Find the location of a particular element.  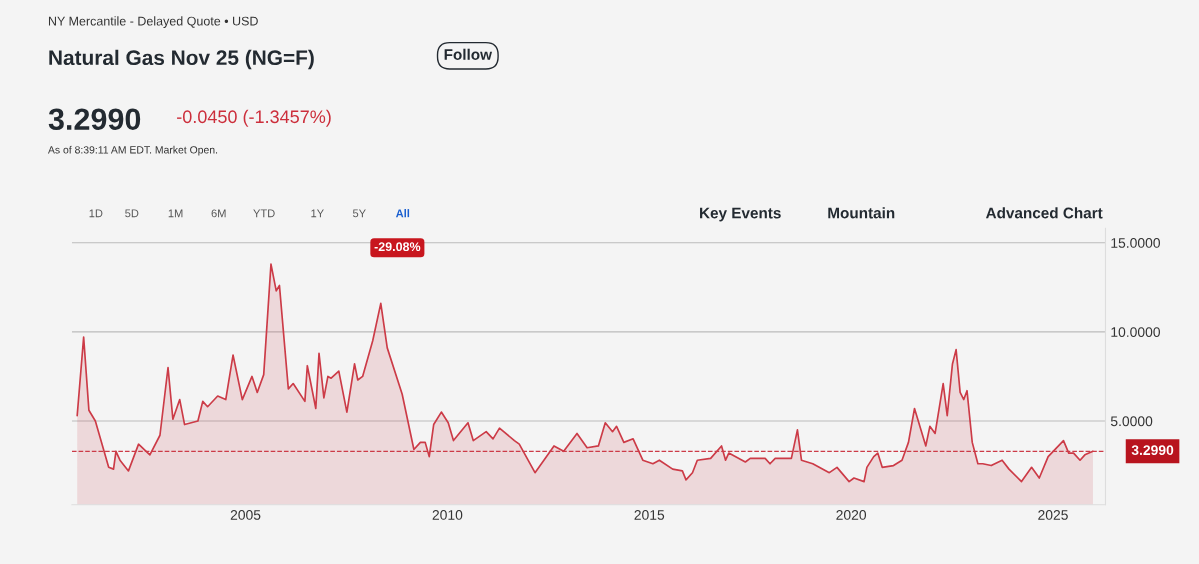

x-tick-label: 2015 is located at coordinates (649, 515).